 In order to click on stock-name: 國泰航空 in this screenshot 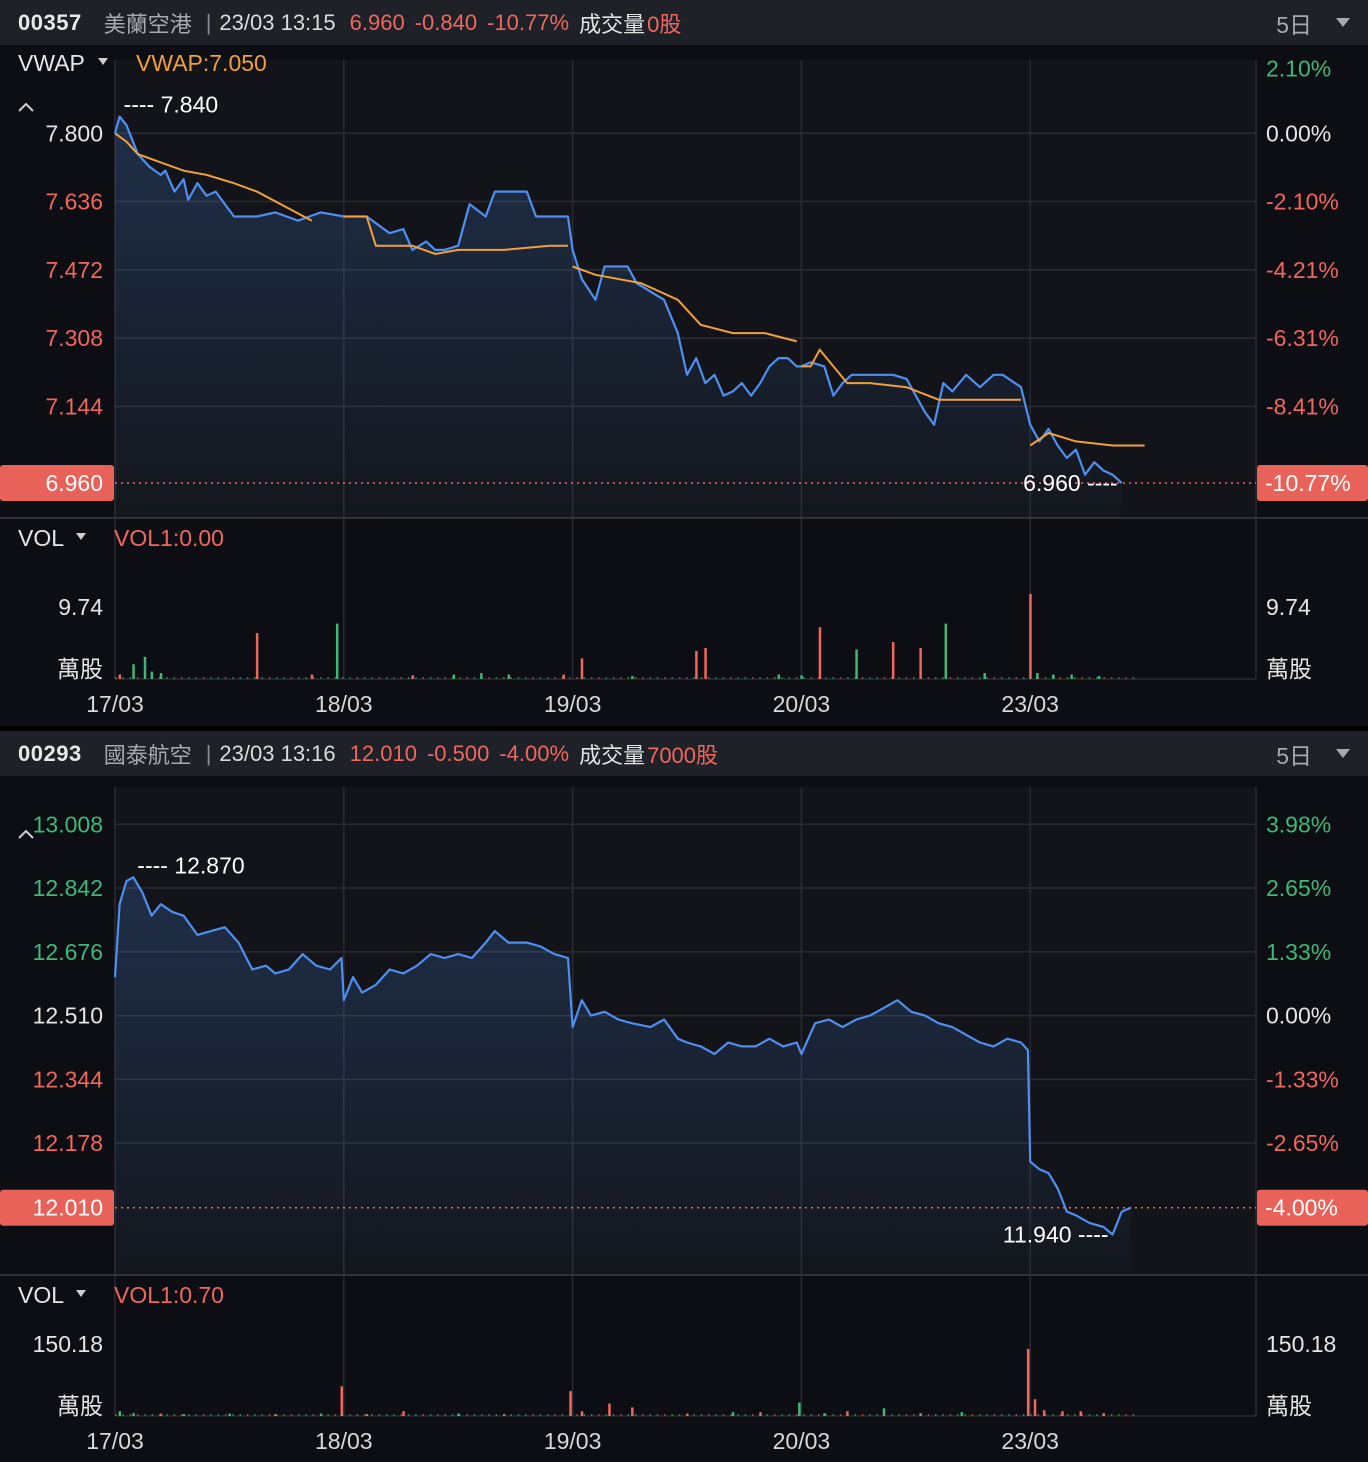, I will do `click(147, 755)`.